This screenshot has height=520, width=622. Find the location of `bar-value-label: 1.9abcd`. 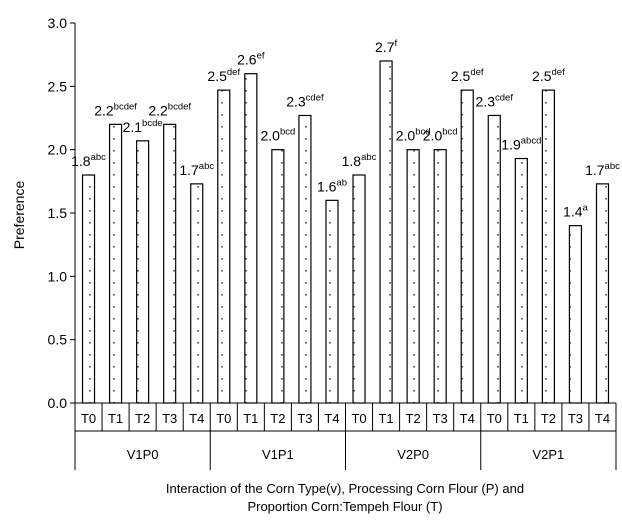

bar-value-label: 1.9abcd is located at coordinates (521, 144).